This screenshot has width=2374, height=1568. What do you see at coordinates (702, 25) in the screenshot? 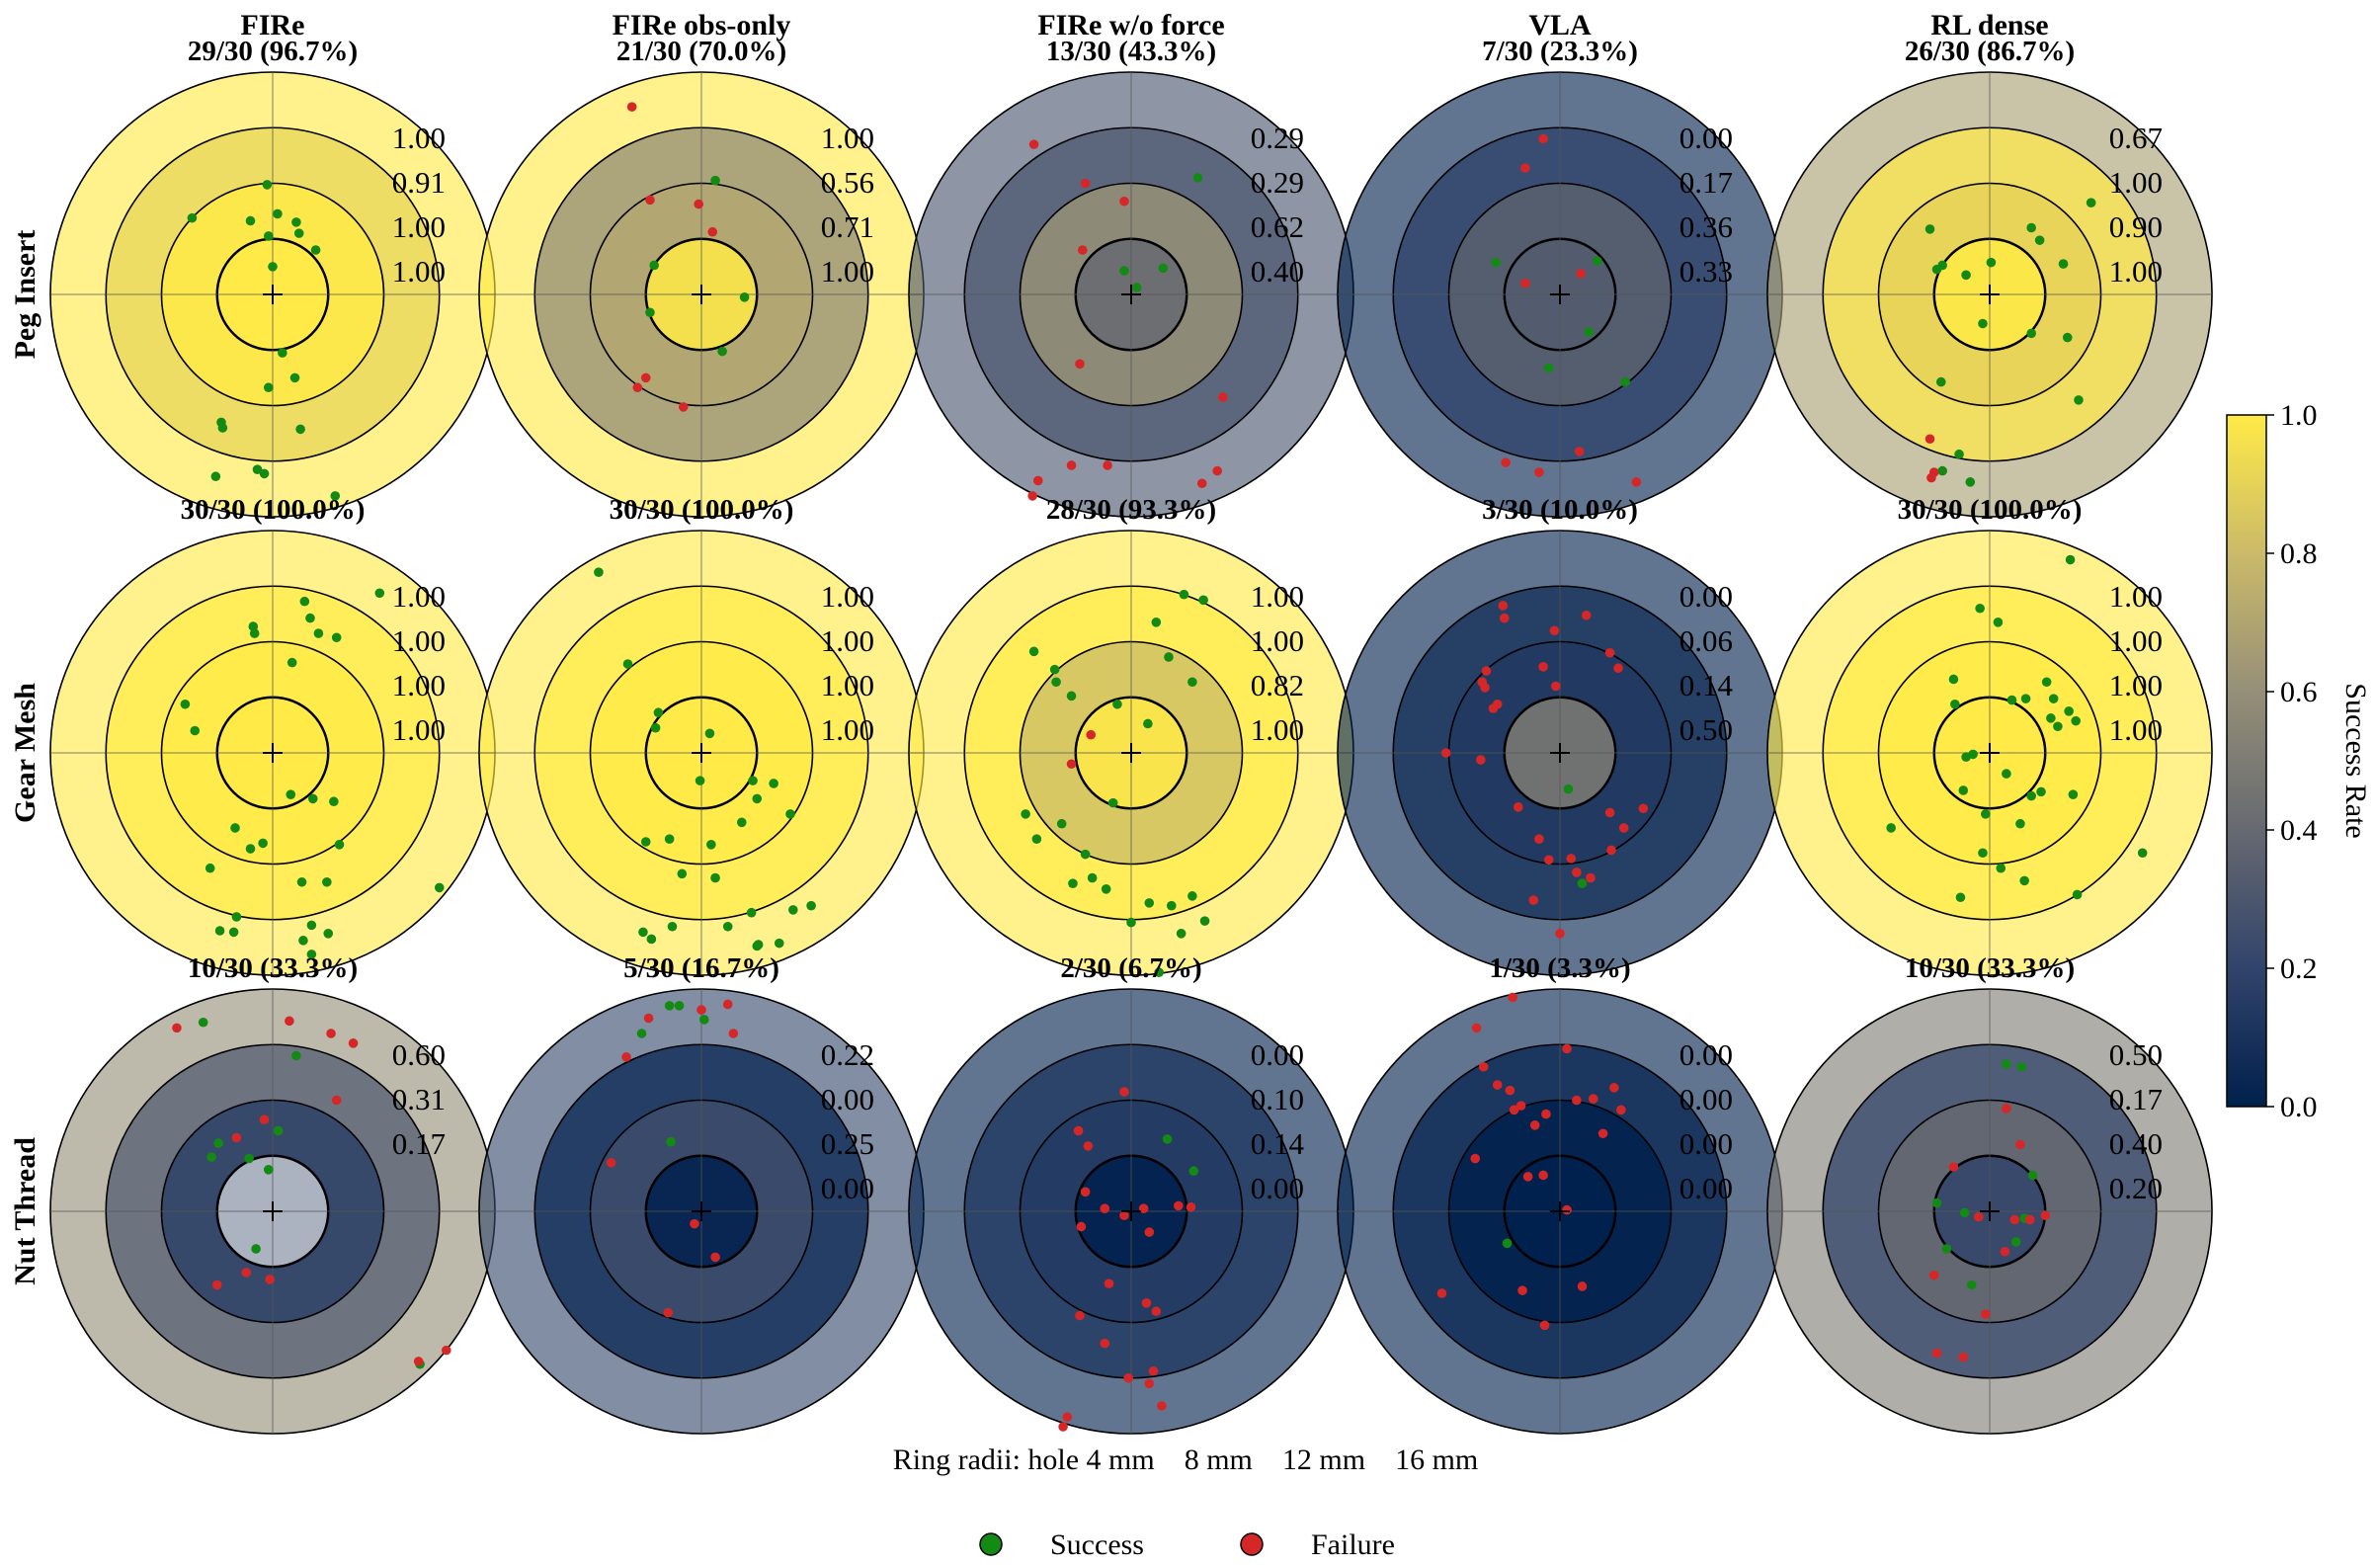
I see `column-title-fire-obs-only: FIRe obs-only` at bounding box center [702, 25].